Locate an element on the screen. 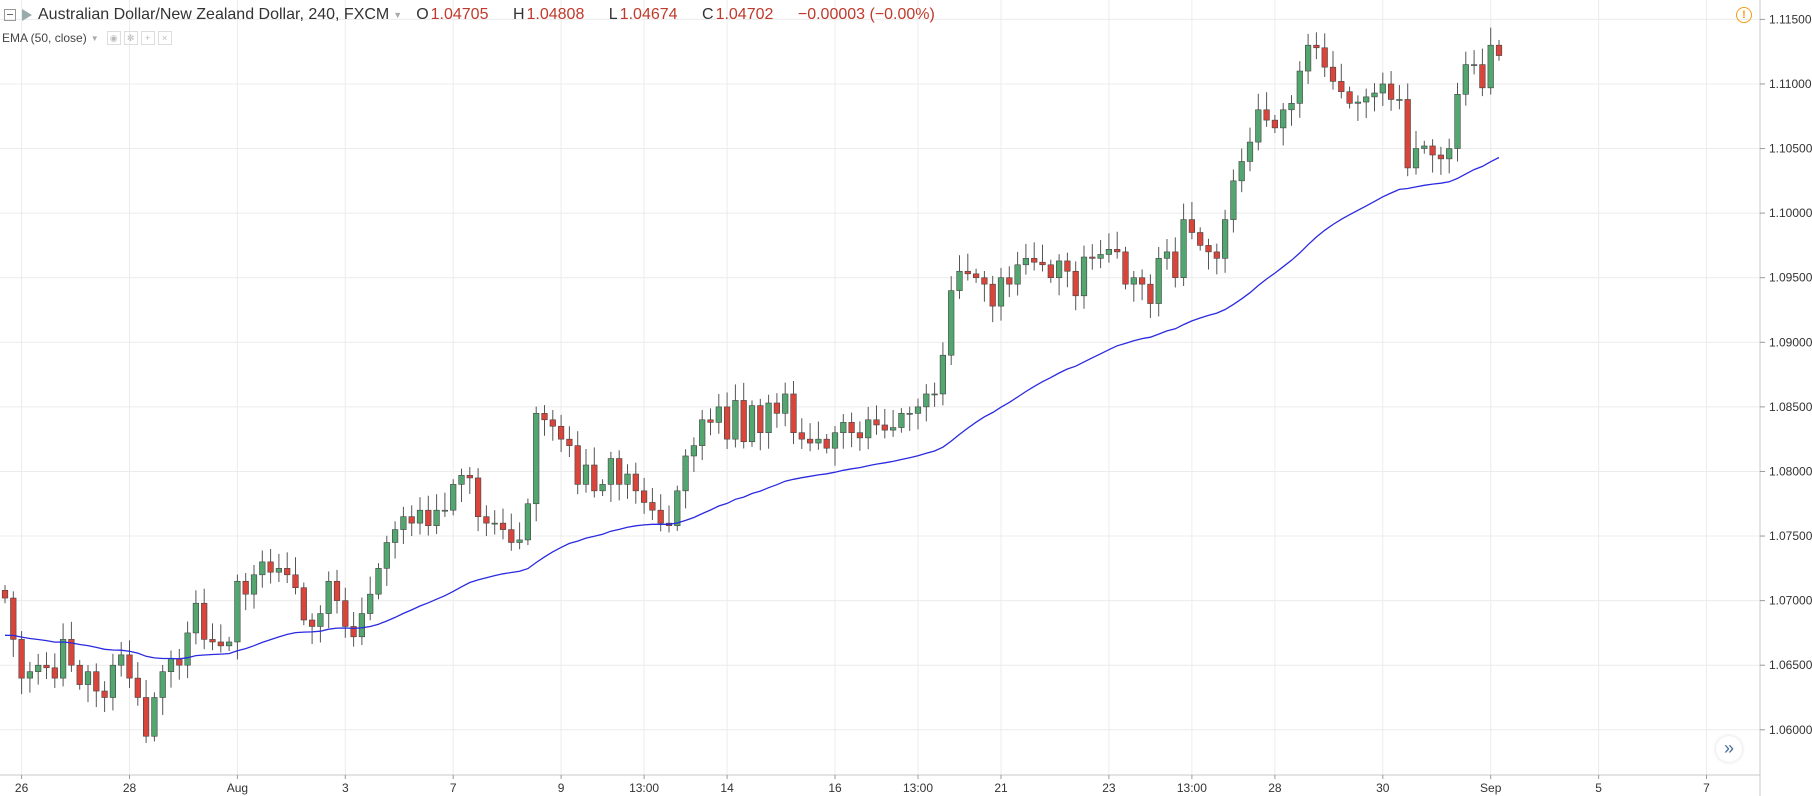 The width and height of the screenshot is (1812, 796). y-tick-label: 1.07000 is located at coordinates (1790, 601).